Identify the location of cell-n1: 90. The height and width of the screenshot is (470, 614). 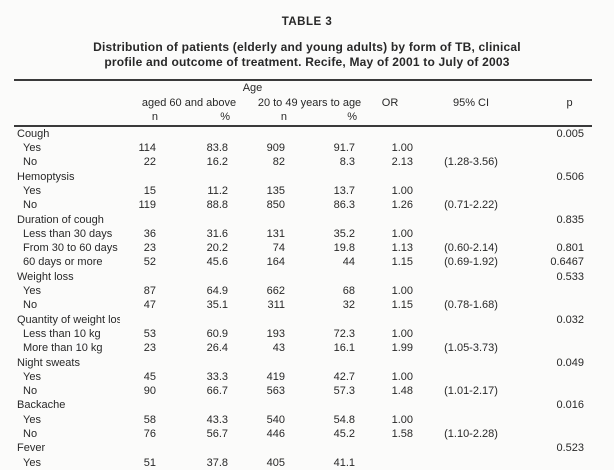
(149, 391).